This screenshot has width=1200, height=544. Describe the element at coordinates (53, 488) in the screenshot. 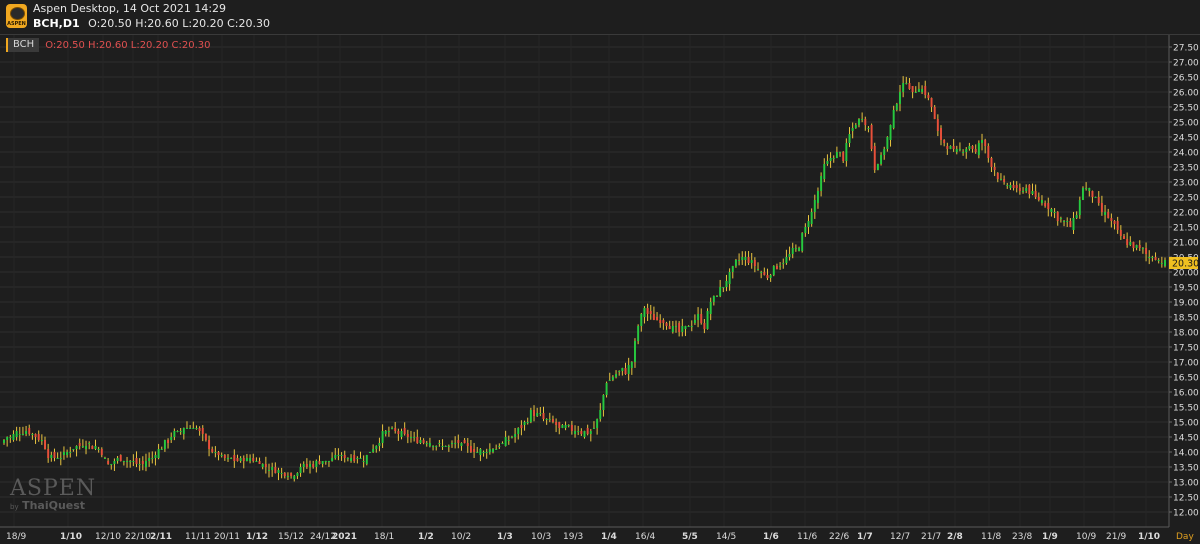

I see `watermark-title: ASPEN` at that location.